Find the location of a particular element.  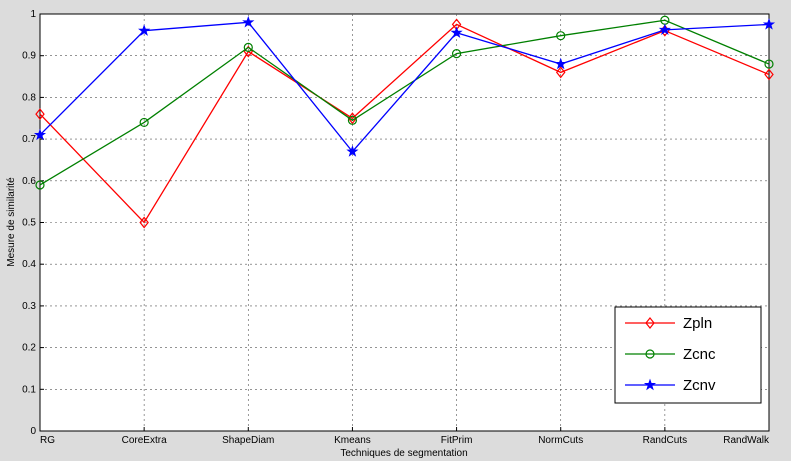

legend: Zpln Zcnc Zcnv is located at coordinates (688, 355).